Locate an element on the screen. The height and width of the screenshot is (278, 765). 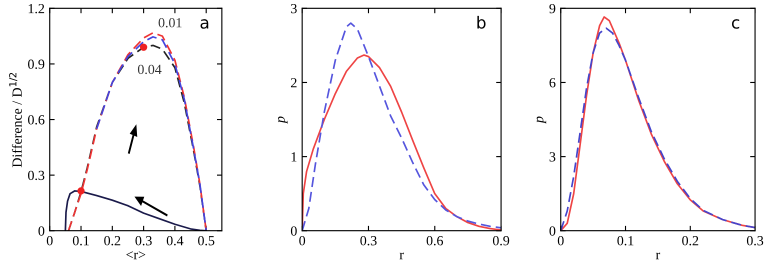
x-tick-label: 0.5 is located at coordinates (206, 241).